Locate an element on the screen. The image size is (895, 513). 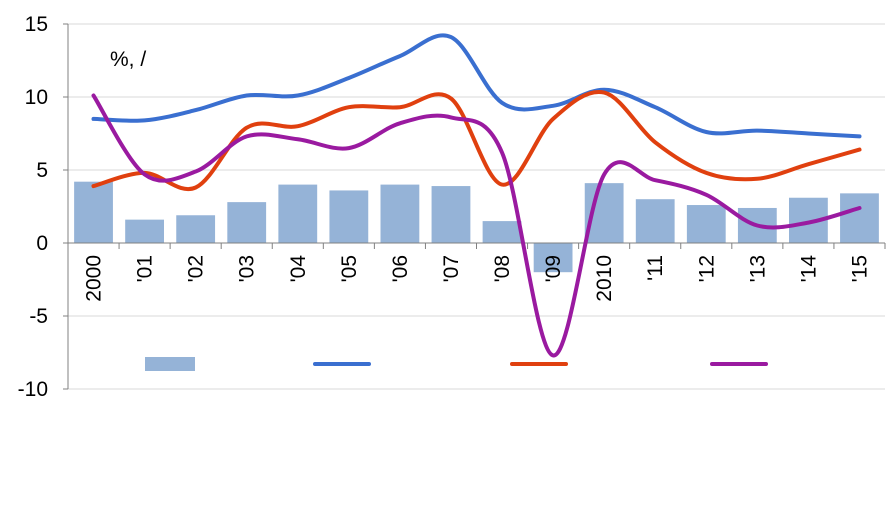
x-tick-label: '07 is located at coordinates (451, 268).